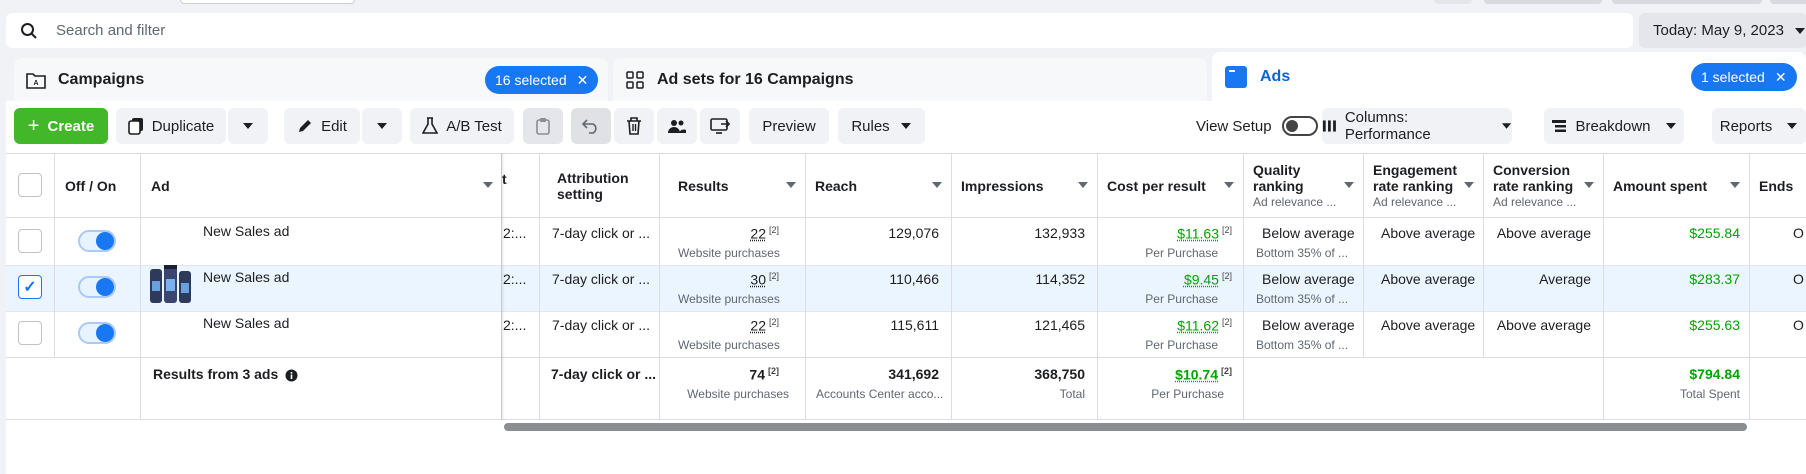 This screenshot has height=474, width=1806. I want to click on duplicate-button: Duplicate, so click(171, 126).